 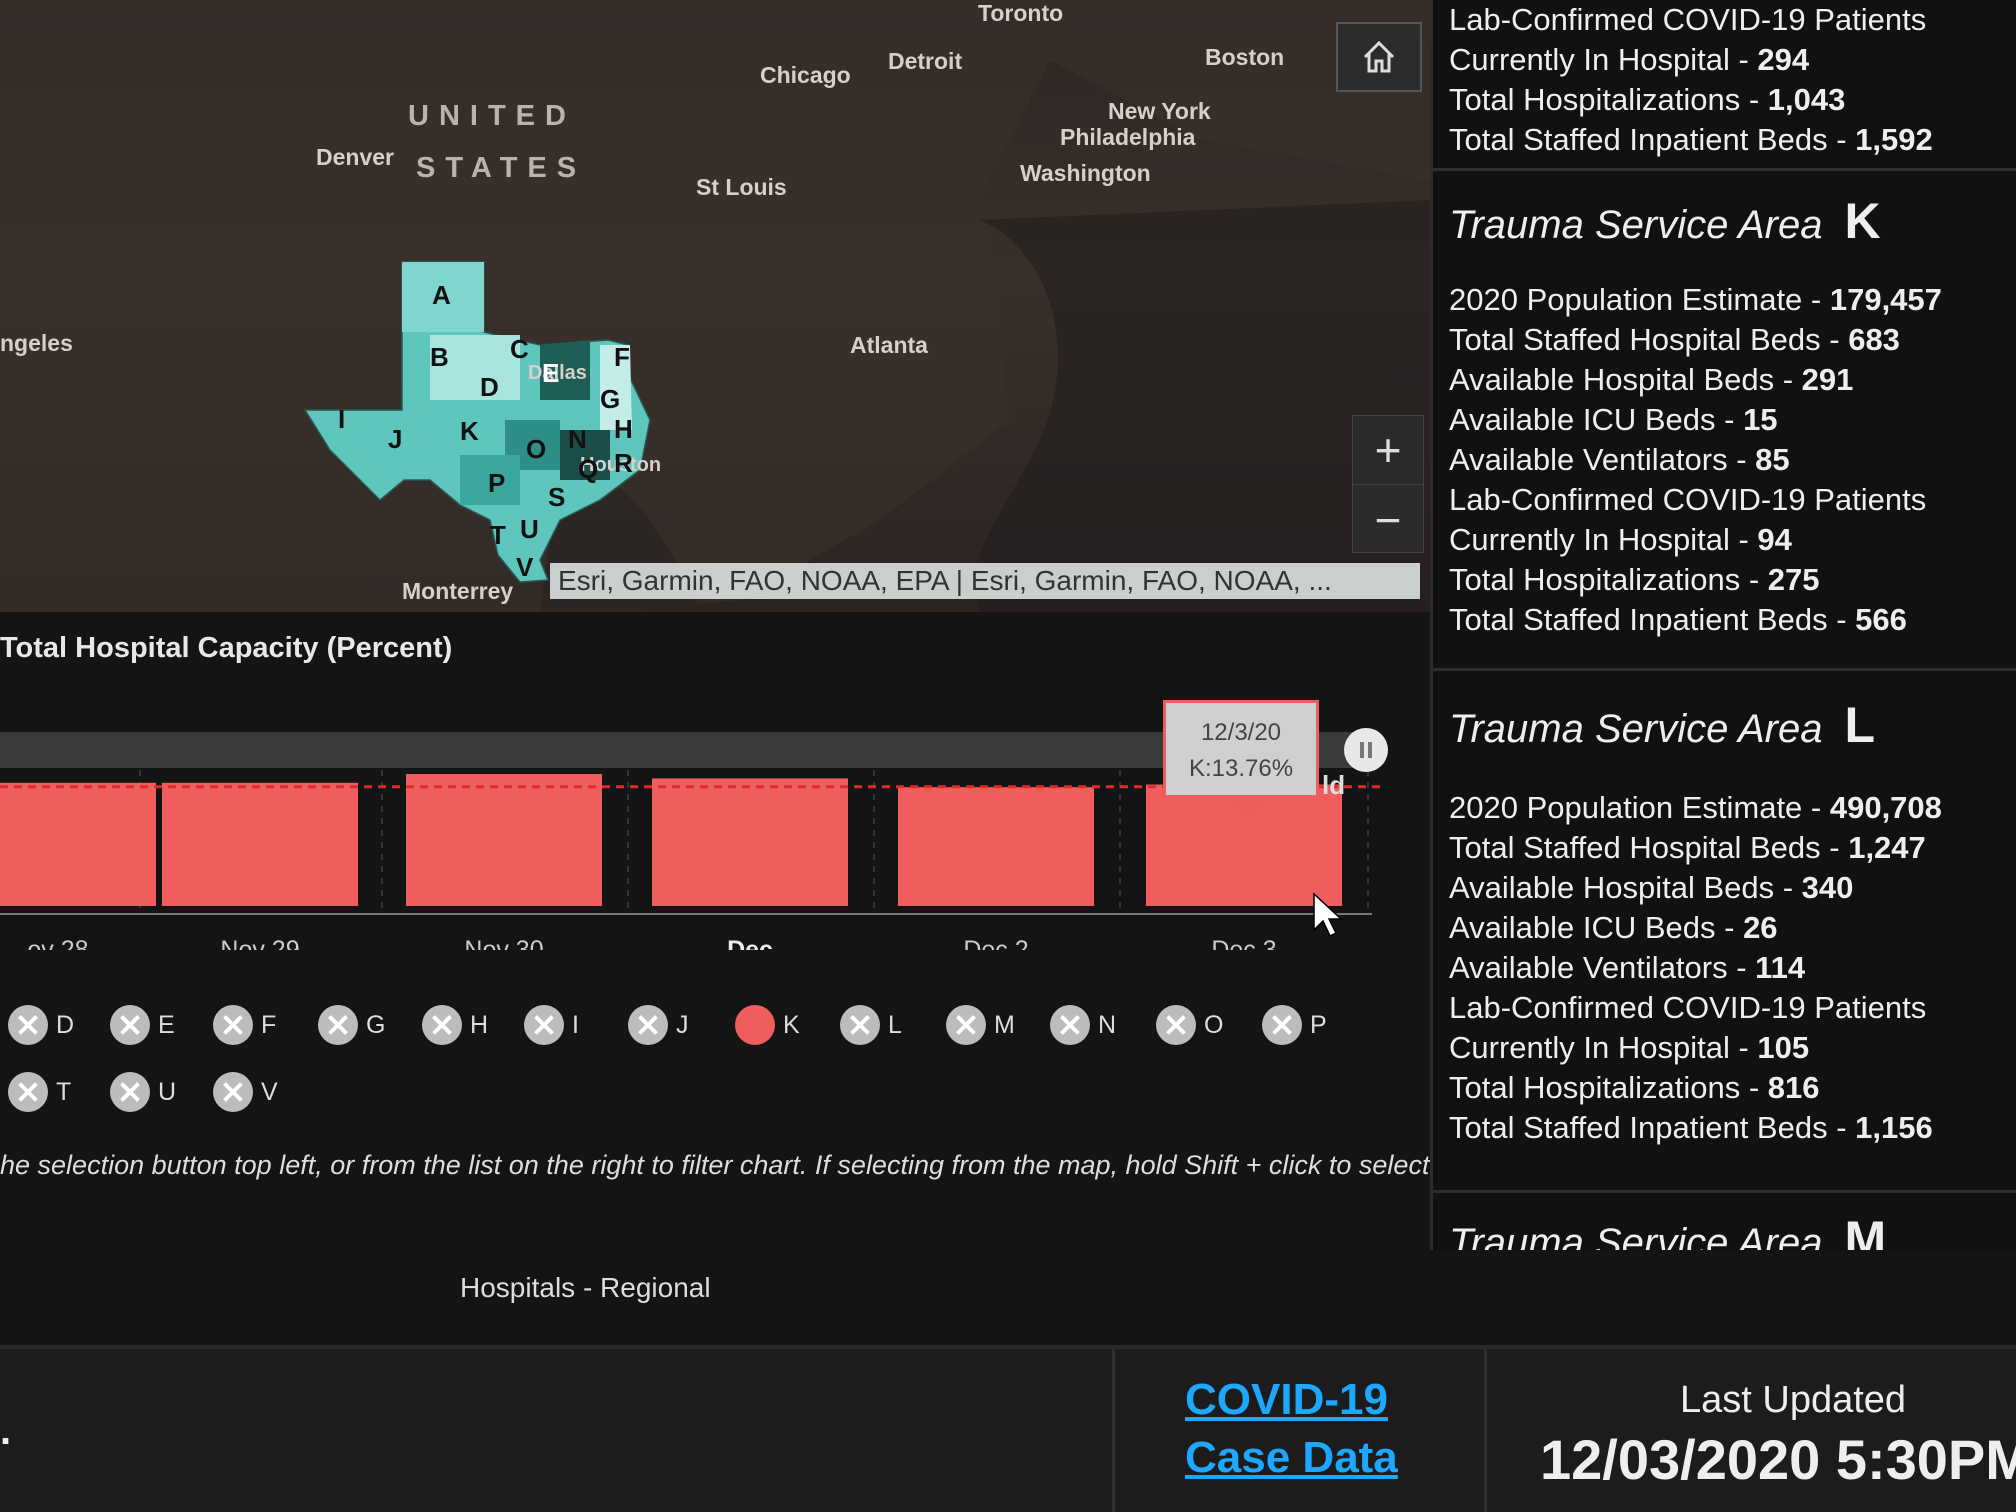 What do you see at coordinates (1760, 927) in the screenshot?
I see `stat-value: 26` at bounding box center [1760, 927].